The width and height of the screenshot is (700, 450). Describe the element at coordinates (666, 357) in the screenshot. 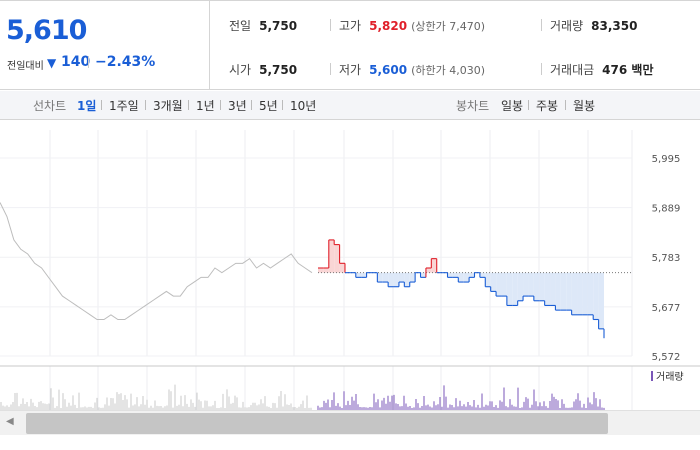

I see `y-tick-label: 5,572` at that location.